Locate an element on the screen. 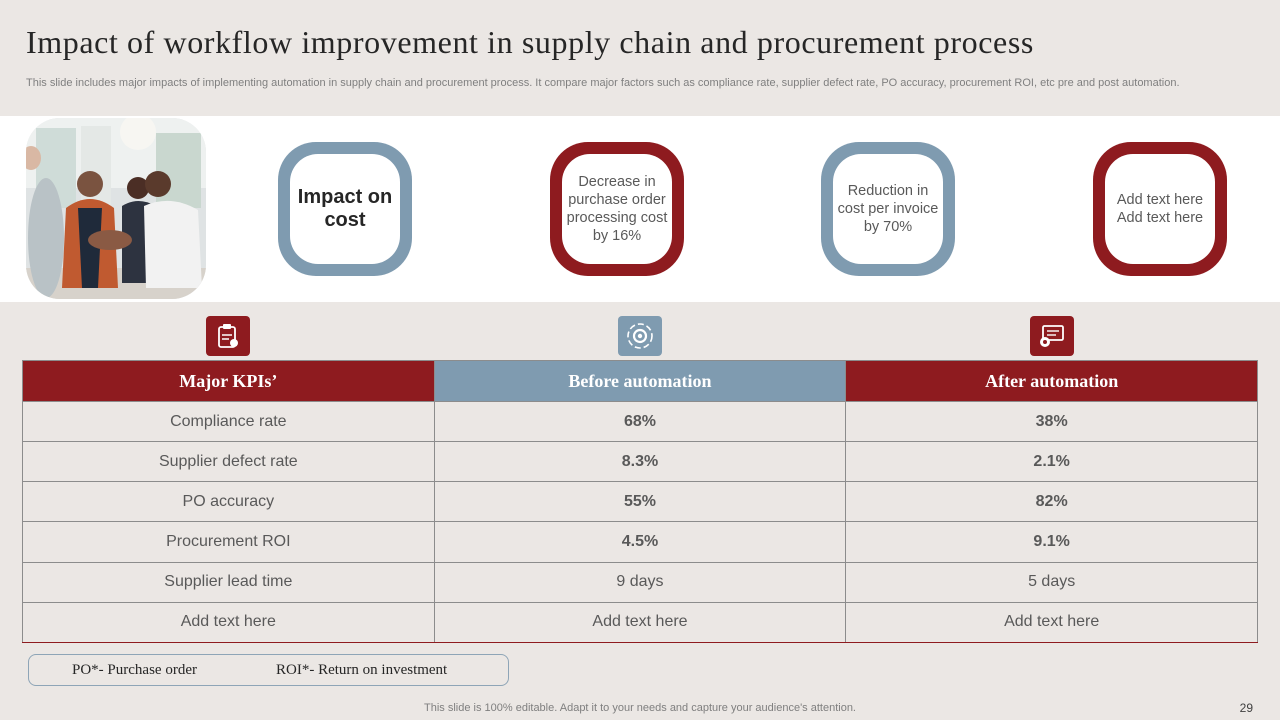  after-value-cell: 5 days is located at coordinates (1051, 582).